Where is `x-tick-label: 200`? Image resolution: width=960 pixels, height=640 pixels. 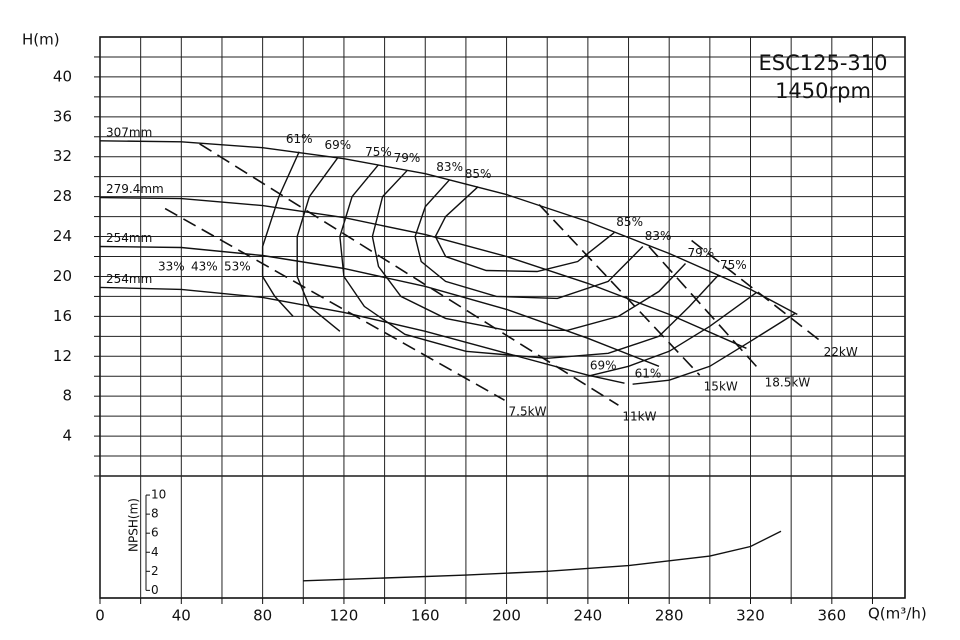 x-tick-label: 200 is located at coordinates (506, 616).